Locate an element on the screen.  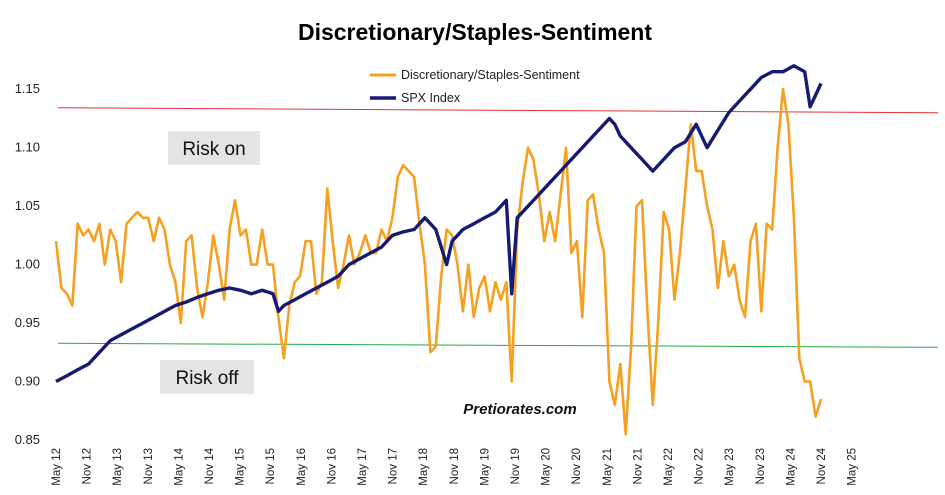
x-tick-label: Nov 20 is located at coordinates (577, 466).